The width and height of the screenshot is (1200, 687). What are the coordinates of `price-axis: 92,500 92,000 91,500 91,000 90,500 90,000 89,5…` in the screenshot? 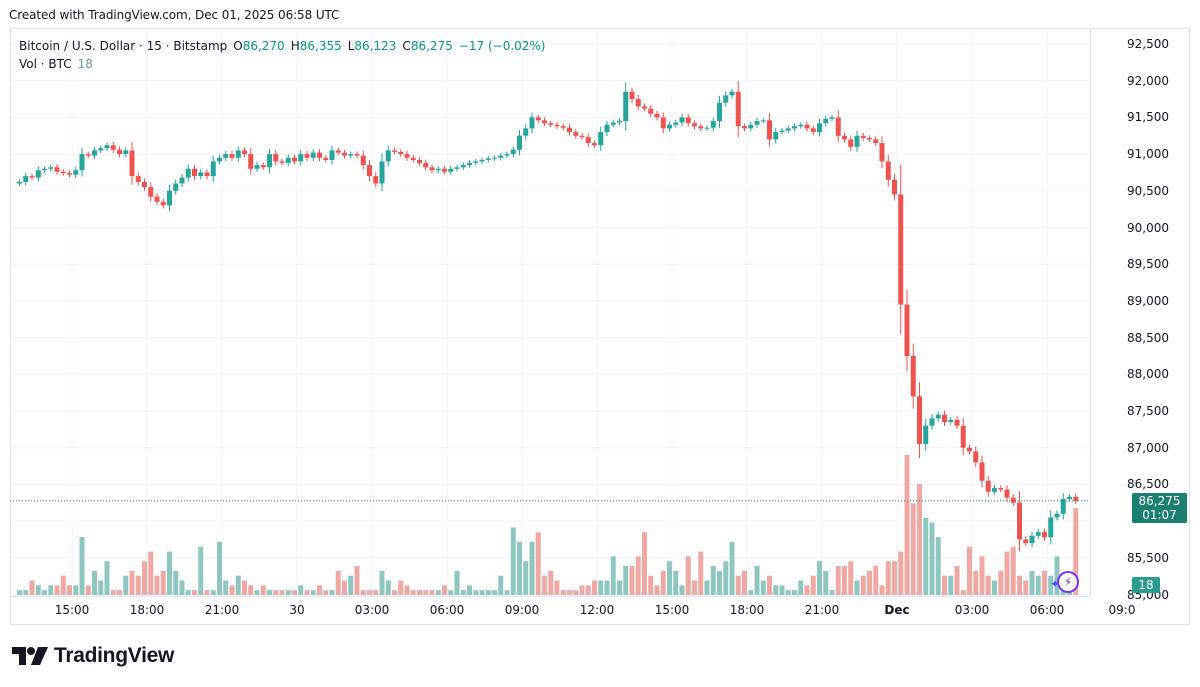 It's located at (1140, 315).